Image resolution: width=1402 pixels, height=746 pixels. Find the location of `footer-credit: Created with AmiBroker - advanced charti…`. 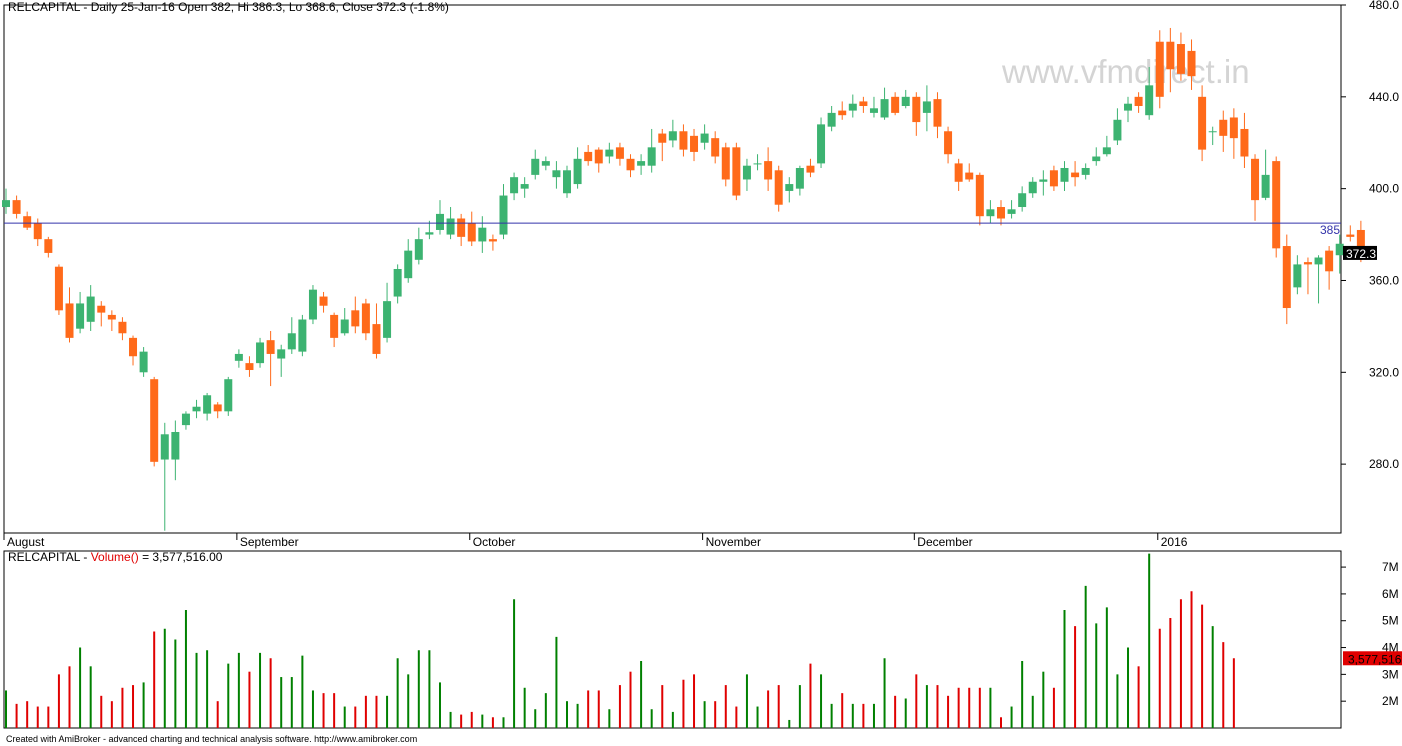

footer-credit: Created with AmiBroker - advanced charti… is located at coordinates (211, 739).